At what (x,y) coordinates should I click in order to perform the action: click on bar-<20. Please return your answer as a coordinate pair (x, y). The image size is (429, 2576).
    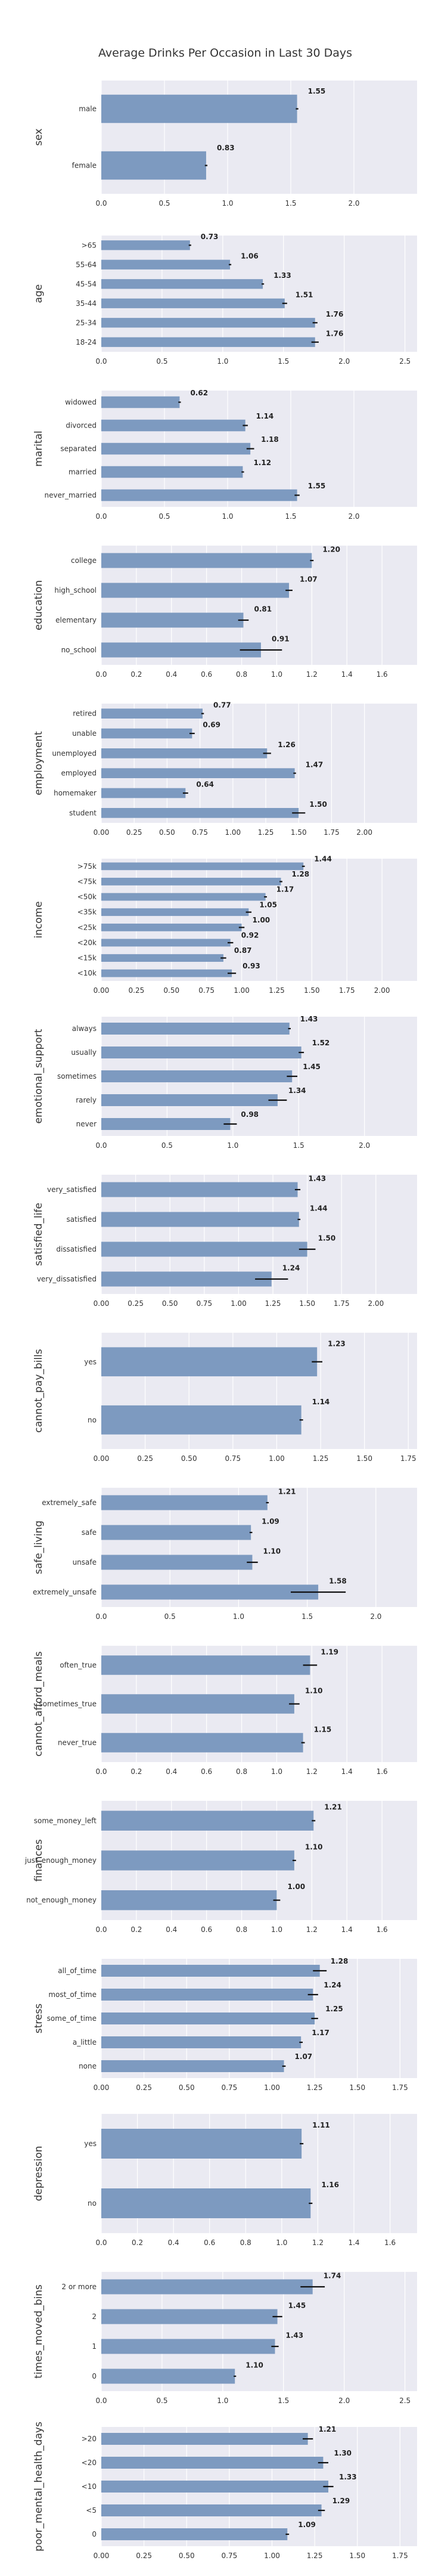
    Looking at the image, I should click on (212, 2463).